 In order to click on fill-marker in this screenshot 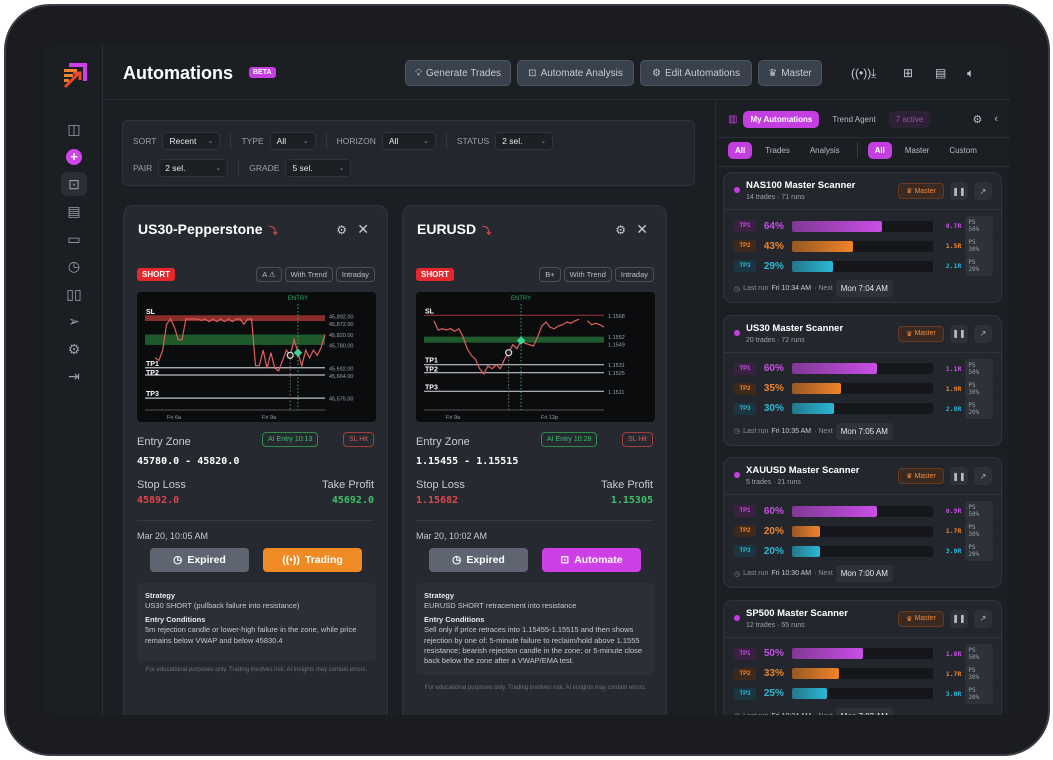, I will do `click(509, 353)`.